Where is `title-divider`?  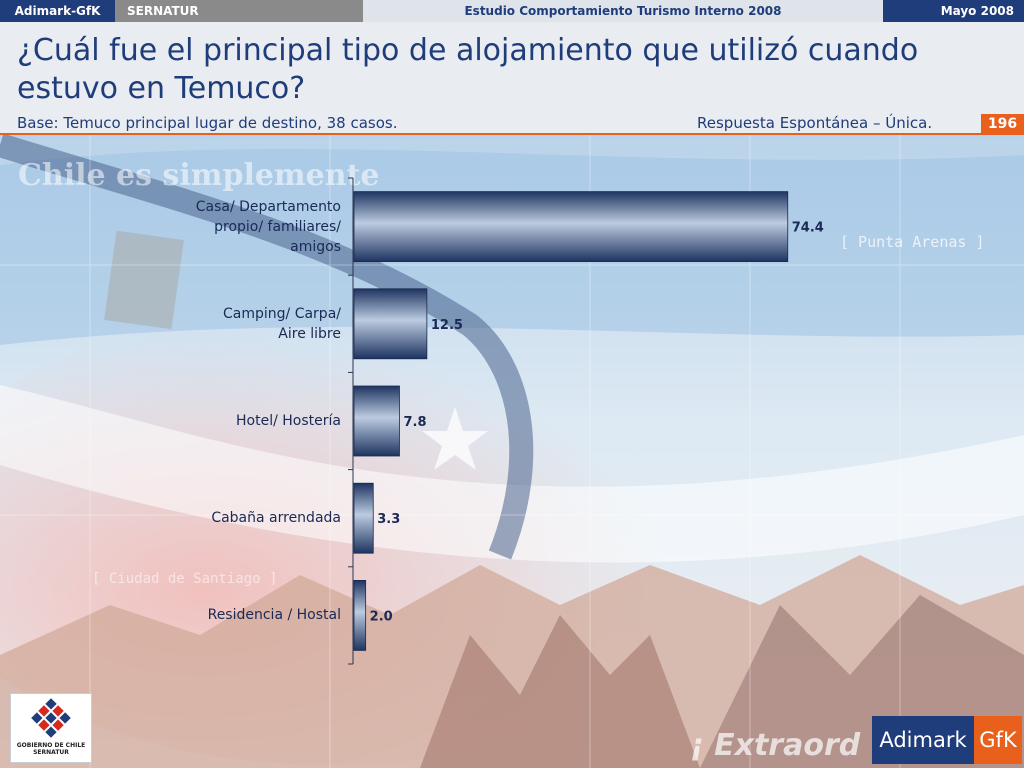
title-divider is located at coordinates (512, 134).